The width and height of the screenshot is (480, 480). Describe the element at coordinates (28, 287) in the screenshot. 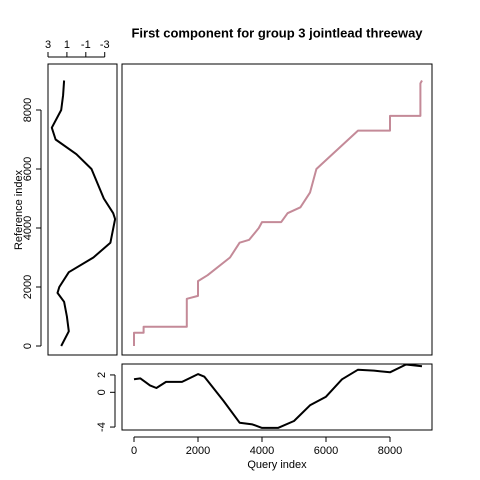

I see `y-tick-label: 2000` at that location.